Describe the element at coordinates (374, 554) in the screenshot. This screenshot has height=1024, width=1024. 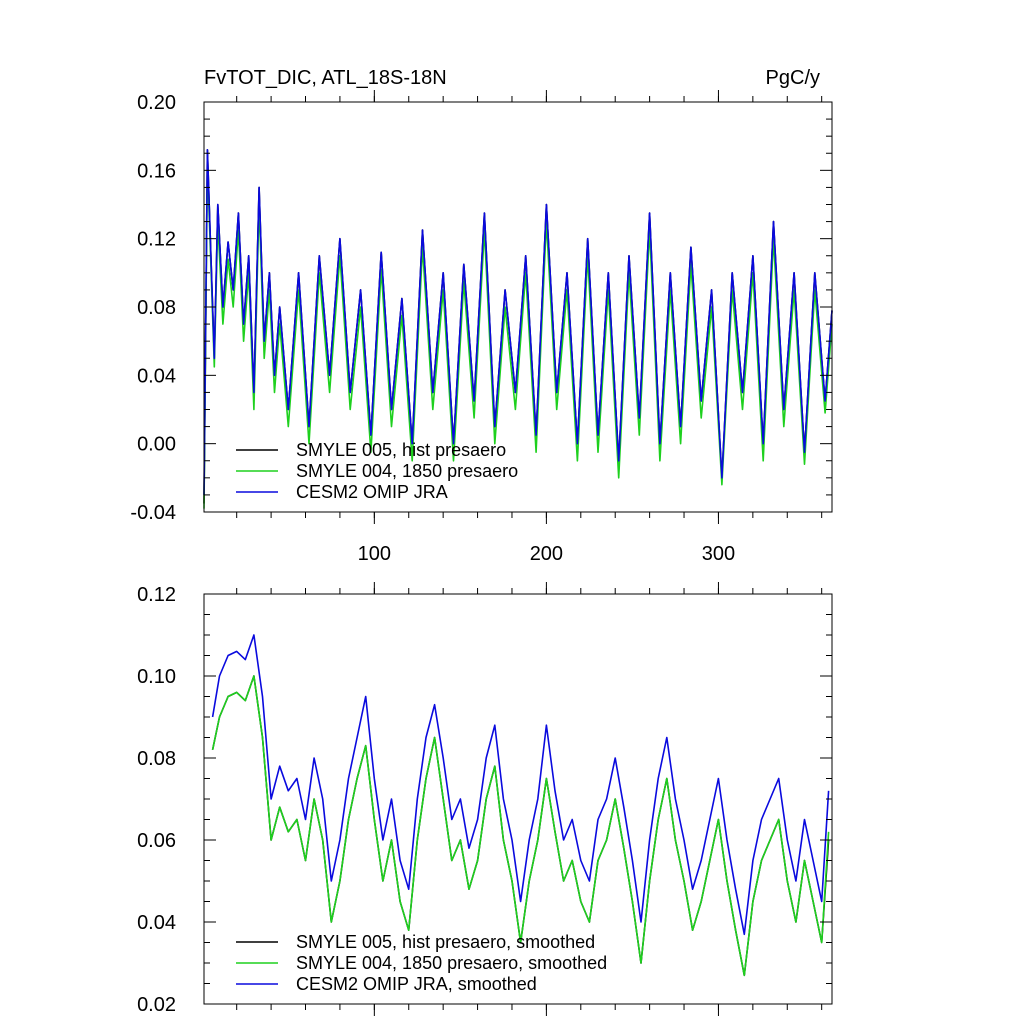
I see `top-x-tick-label: 100` at that location.